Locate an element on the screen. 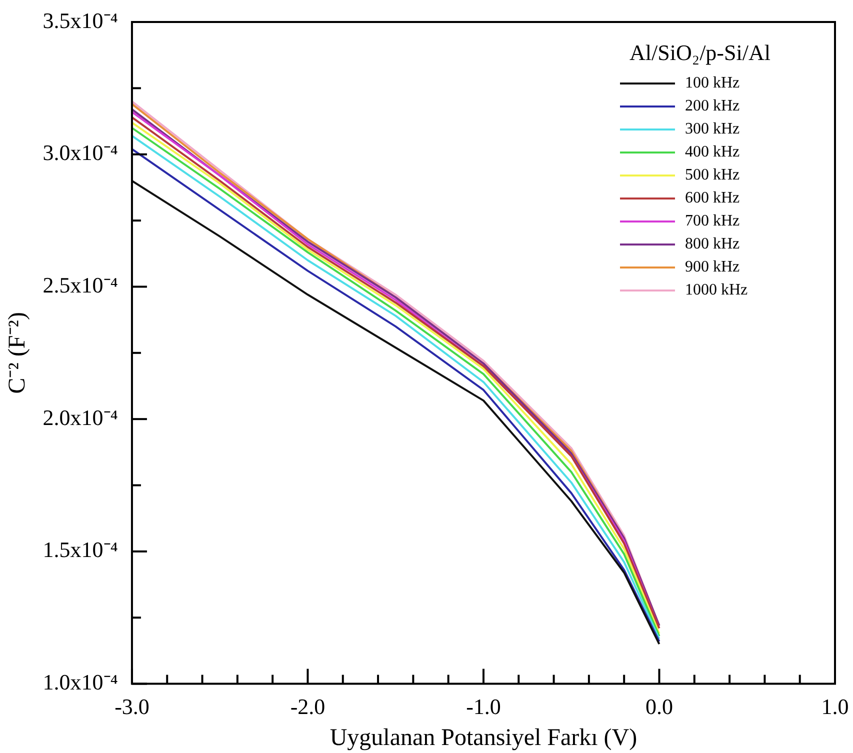 The height and width of the screenshot is (753, 853). legend-label: 1000 kHz is located at coordinates (716, 290).